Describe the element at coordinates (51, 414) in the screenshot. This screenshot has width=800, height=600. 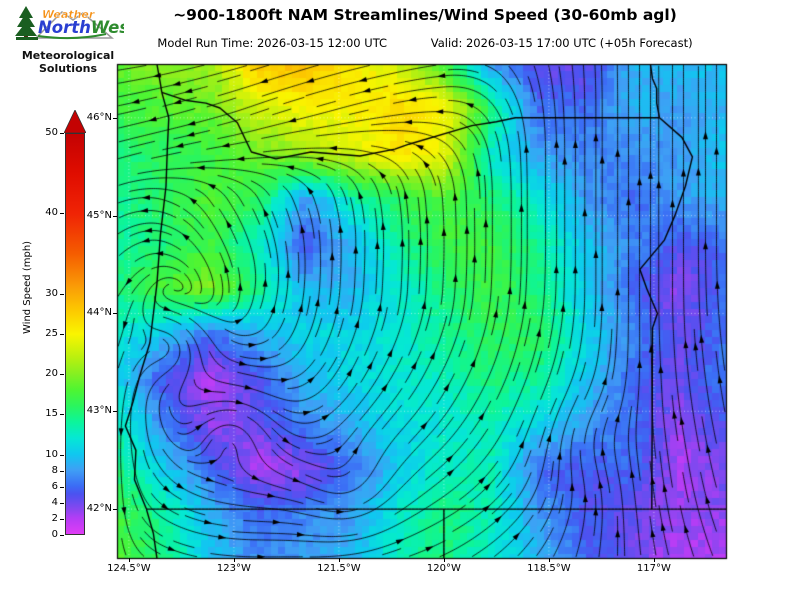
I see `colorbar-tick-label: 15` at that location.